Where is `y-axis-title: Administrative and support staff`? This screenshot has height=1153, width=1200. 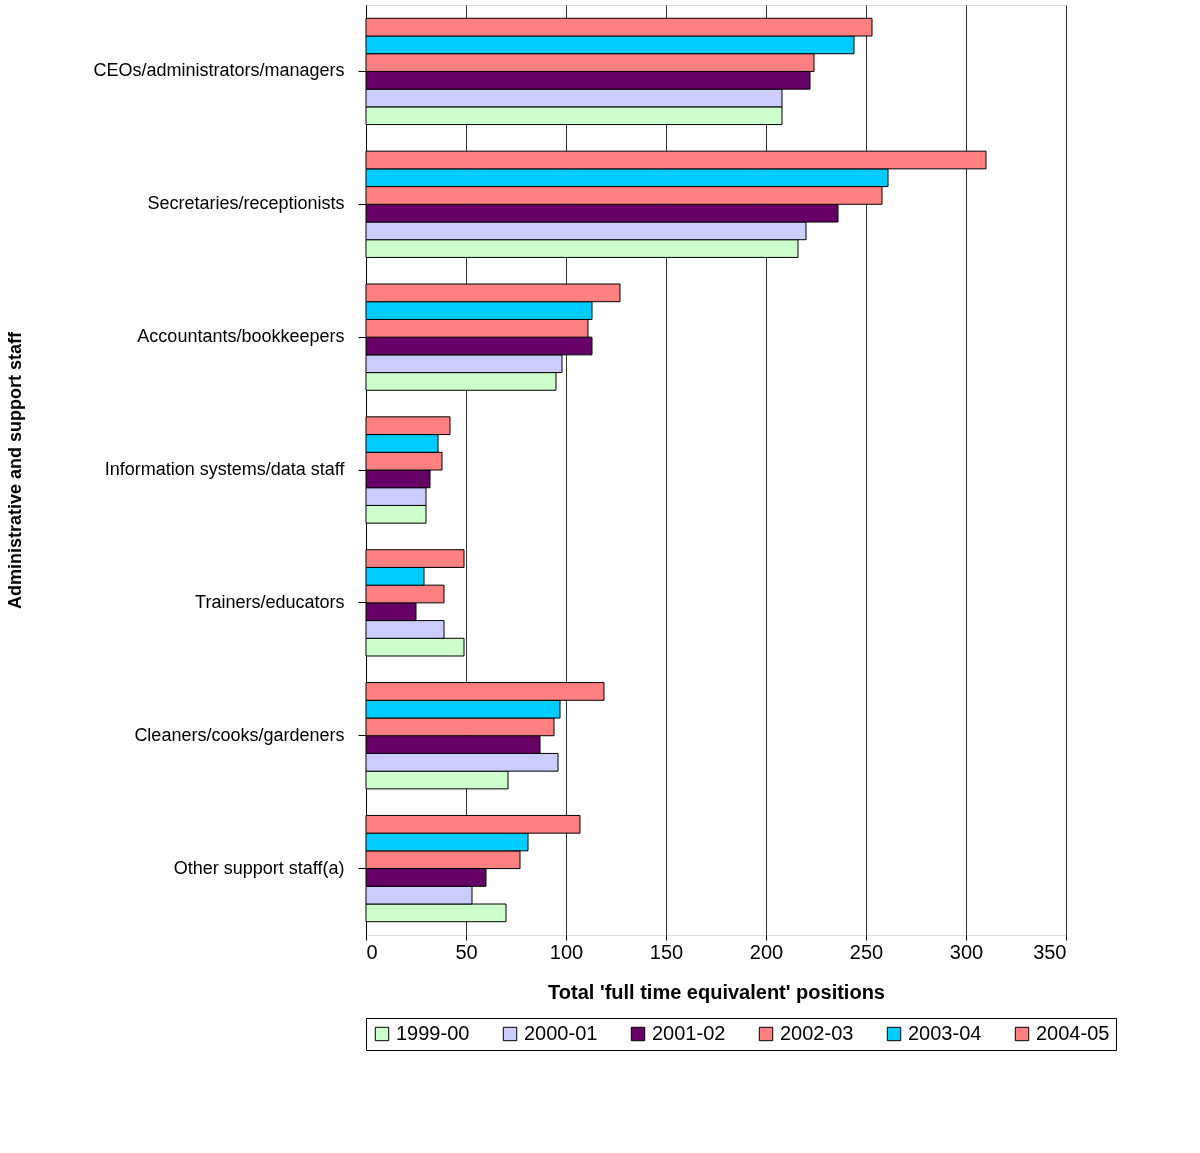 y-axis-title: Administrative and support staff is located at coordinates (14, 470).